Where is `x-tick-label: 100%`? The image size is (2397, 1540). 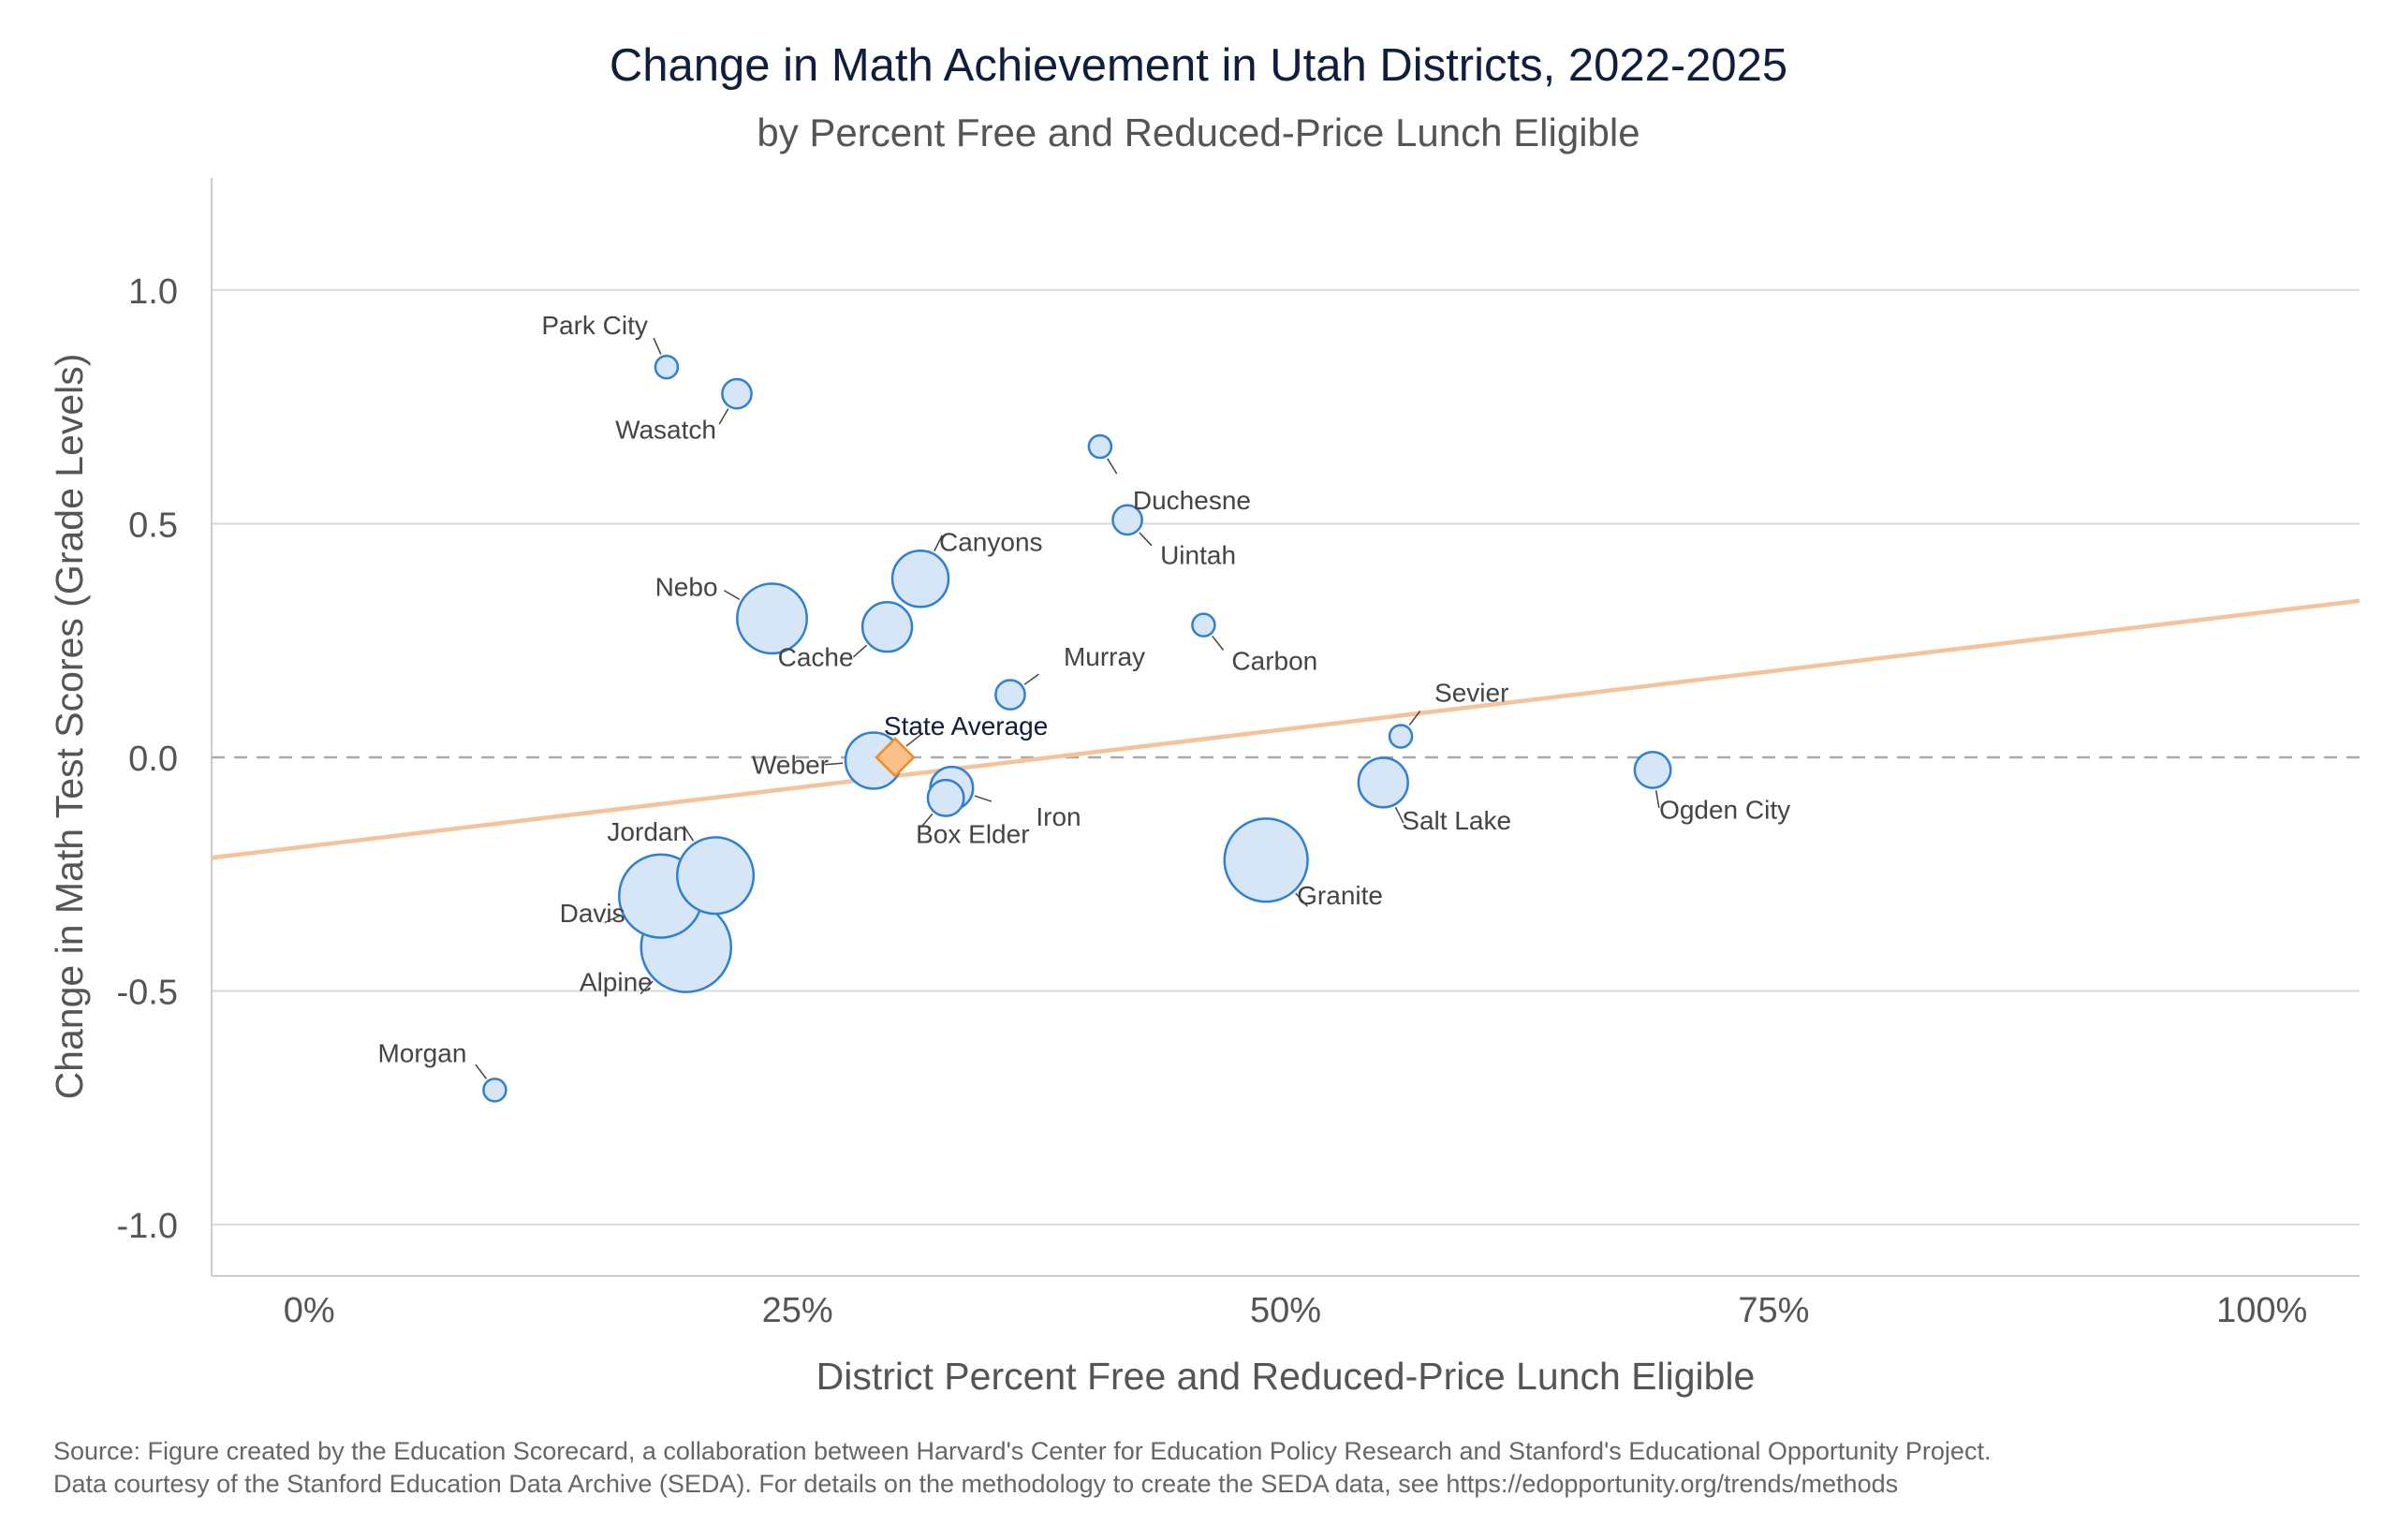
x-tick-label: 100% is located at coordinates (2261, 1310).